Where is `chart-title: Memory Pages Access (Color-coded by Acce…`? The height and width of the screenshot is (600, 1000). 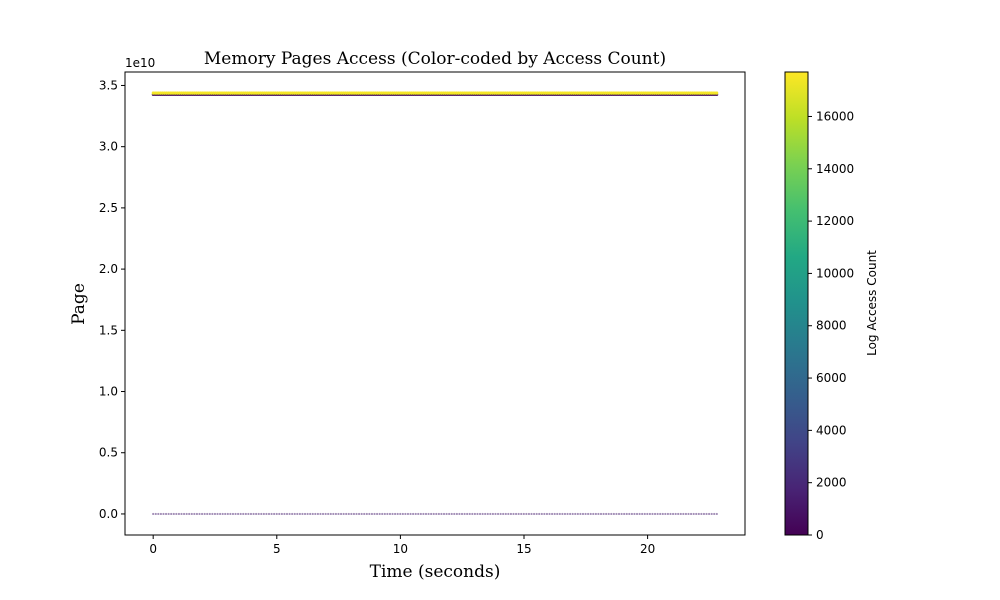 chart-title: Memory Pages Access (Color-coded by Acce… is located at coordinates (435, 59).